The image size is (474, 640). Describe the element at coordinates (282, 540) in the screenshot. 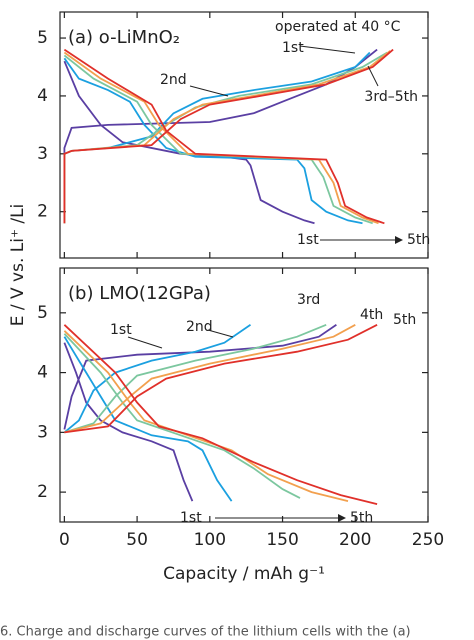

I see `x-tick-label: 150` at that location.